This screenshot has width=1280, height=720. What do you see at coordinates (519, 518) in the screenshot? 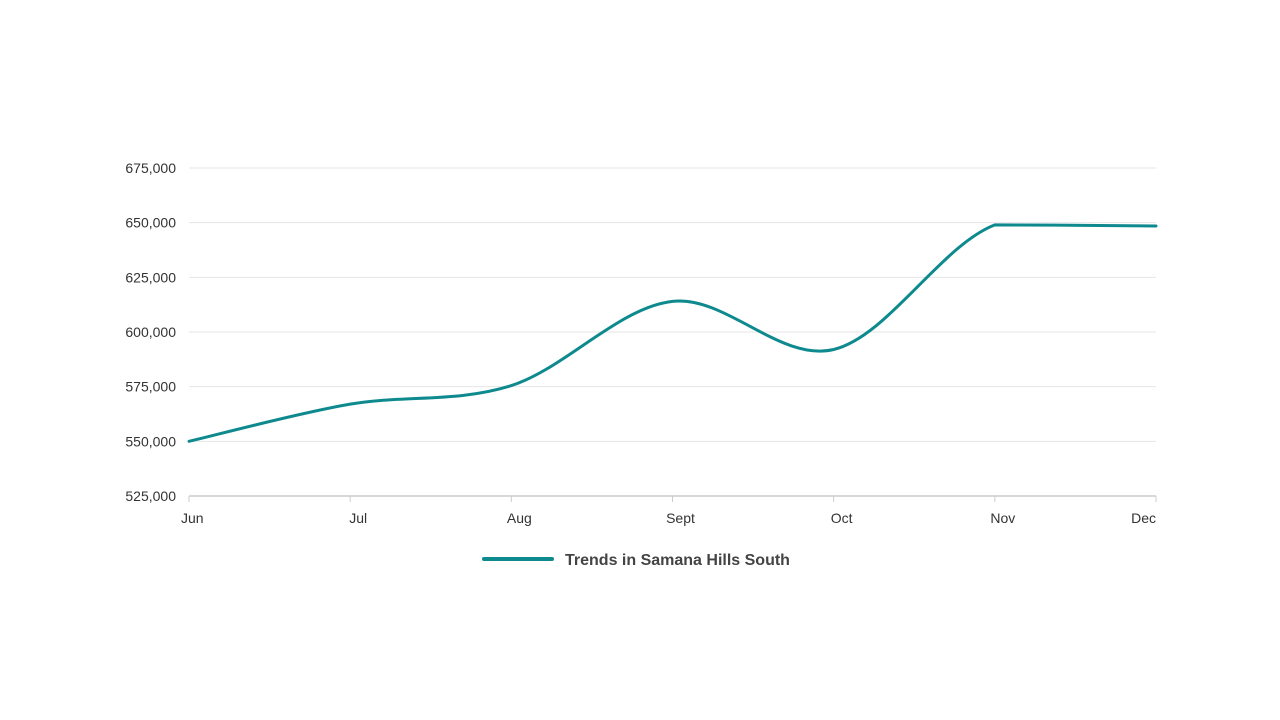
I see `x-tick-label: Aug` at bounding box center [519, 518].